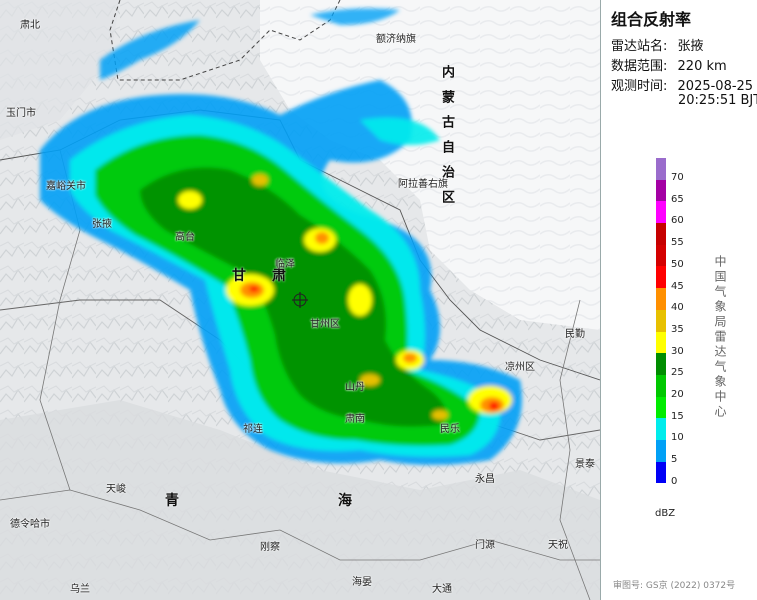 The height and width of the screenshot is (600, 757). I want to click on legend-unit: dBZ, so click(665, 513).